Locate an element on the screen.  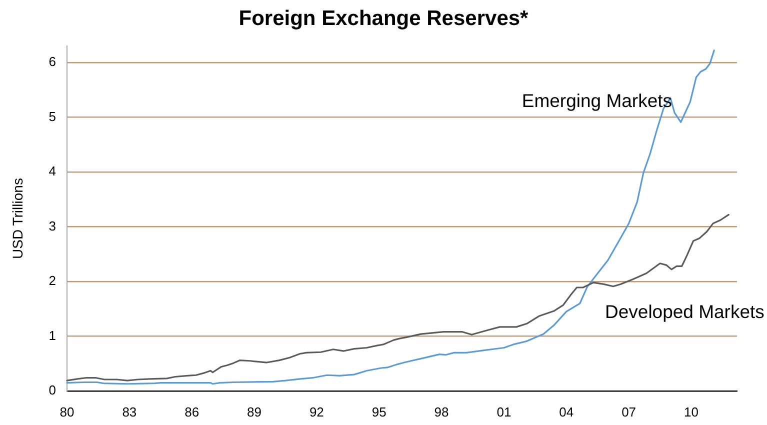
x-tick-label: 04 is located at coordinates (566, 412).